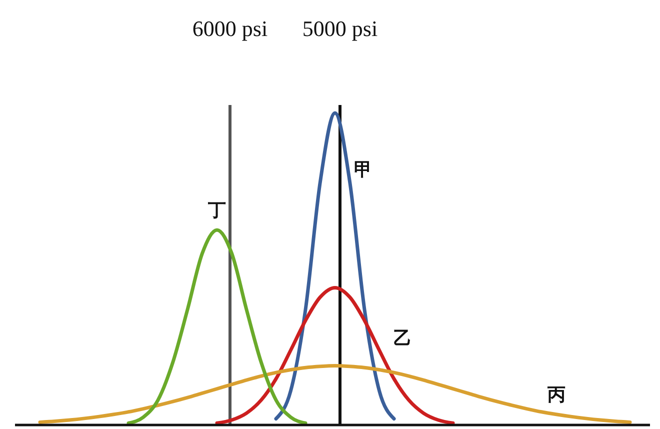 The image size is (660, 429). Describe the element at coordinates (363, 170) in the screenshot. I see `series-label: 甲` at that location.